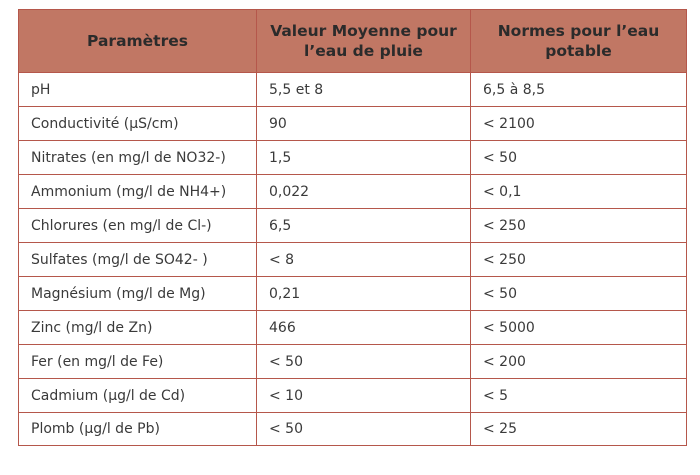  I want to click on rainwater-value-cell: 1,5, so click(363, 157).